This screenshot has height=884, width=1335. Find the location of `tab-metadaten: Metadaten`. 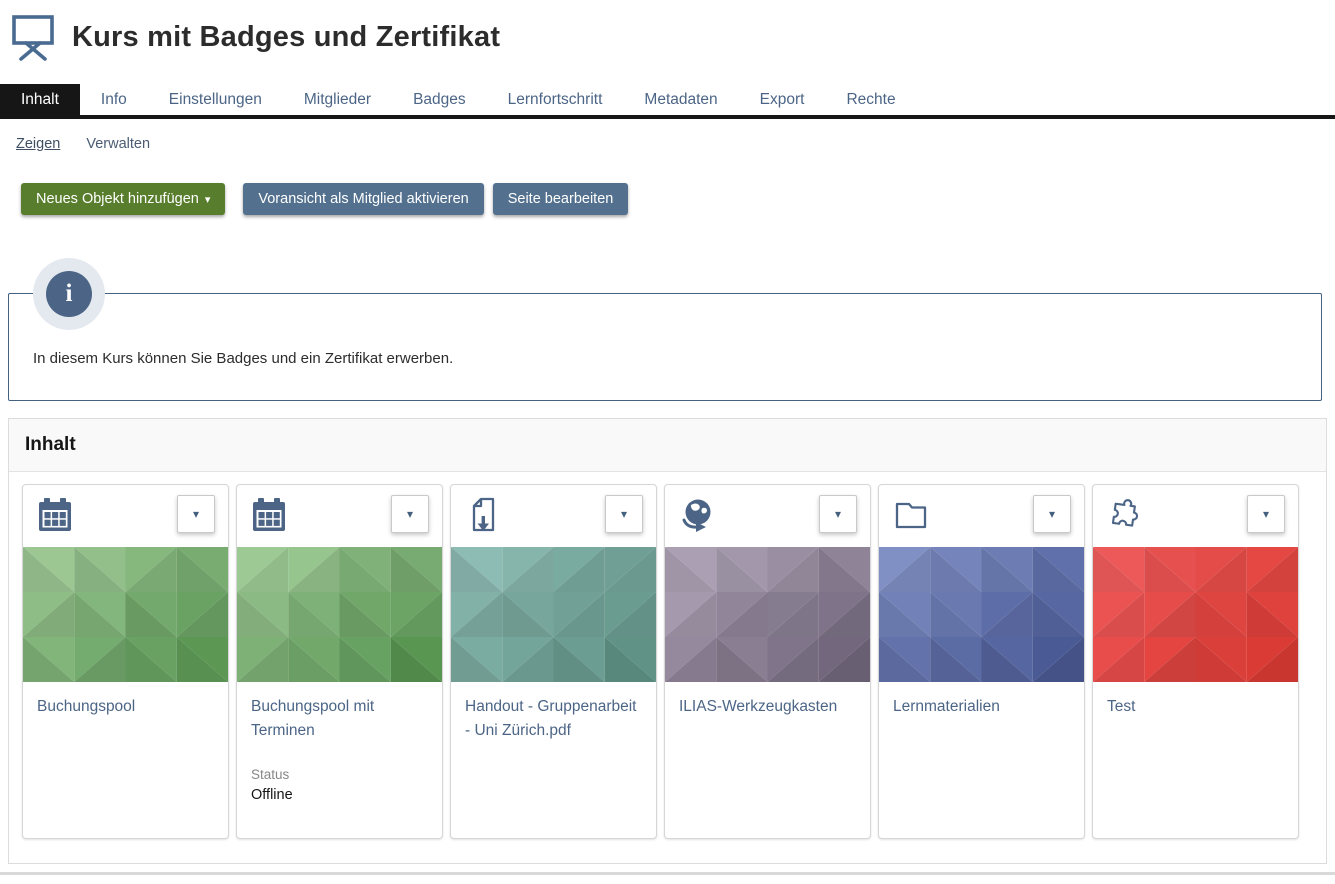

tab-metadaten: Metadaten is located at coordinates (681, 99).